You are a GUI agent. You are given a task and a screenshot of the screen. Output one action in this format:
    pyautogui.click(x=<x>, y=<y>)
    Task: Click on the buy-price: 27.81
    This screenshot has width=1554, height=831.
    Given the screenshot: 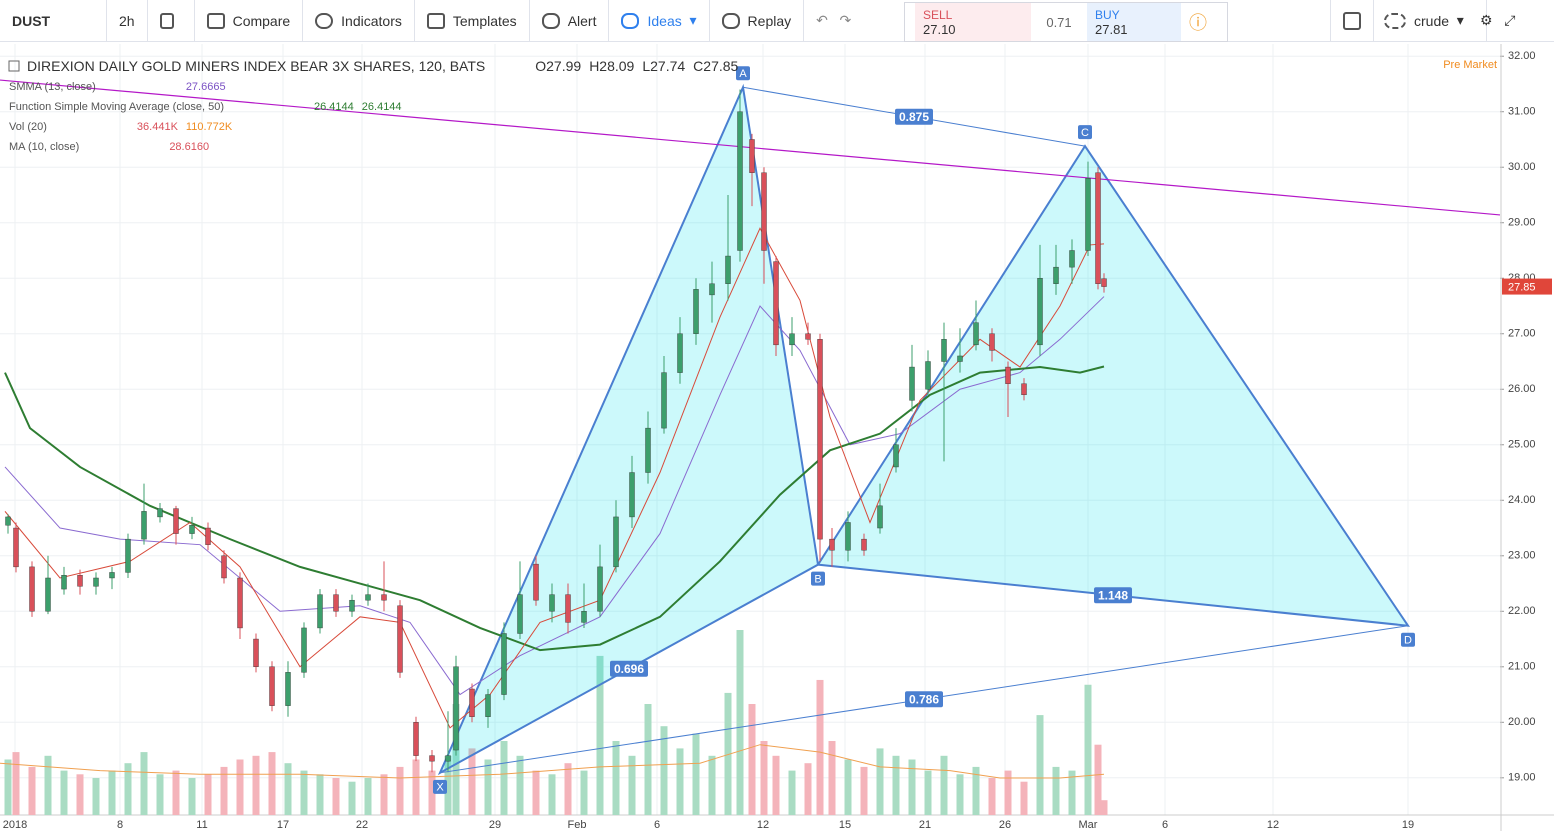 What is the action you would take?
    pyautogui.click(x=1111, y=29)
    